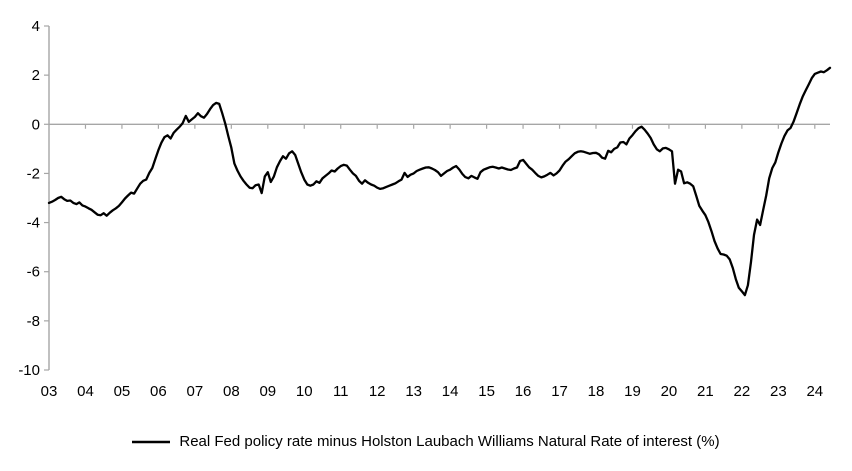  What do you see at coordinates (632, 391) in the screenshot?
I see `x-tick-label: 19` at bounding box center [632, 391].